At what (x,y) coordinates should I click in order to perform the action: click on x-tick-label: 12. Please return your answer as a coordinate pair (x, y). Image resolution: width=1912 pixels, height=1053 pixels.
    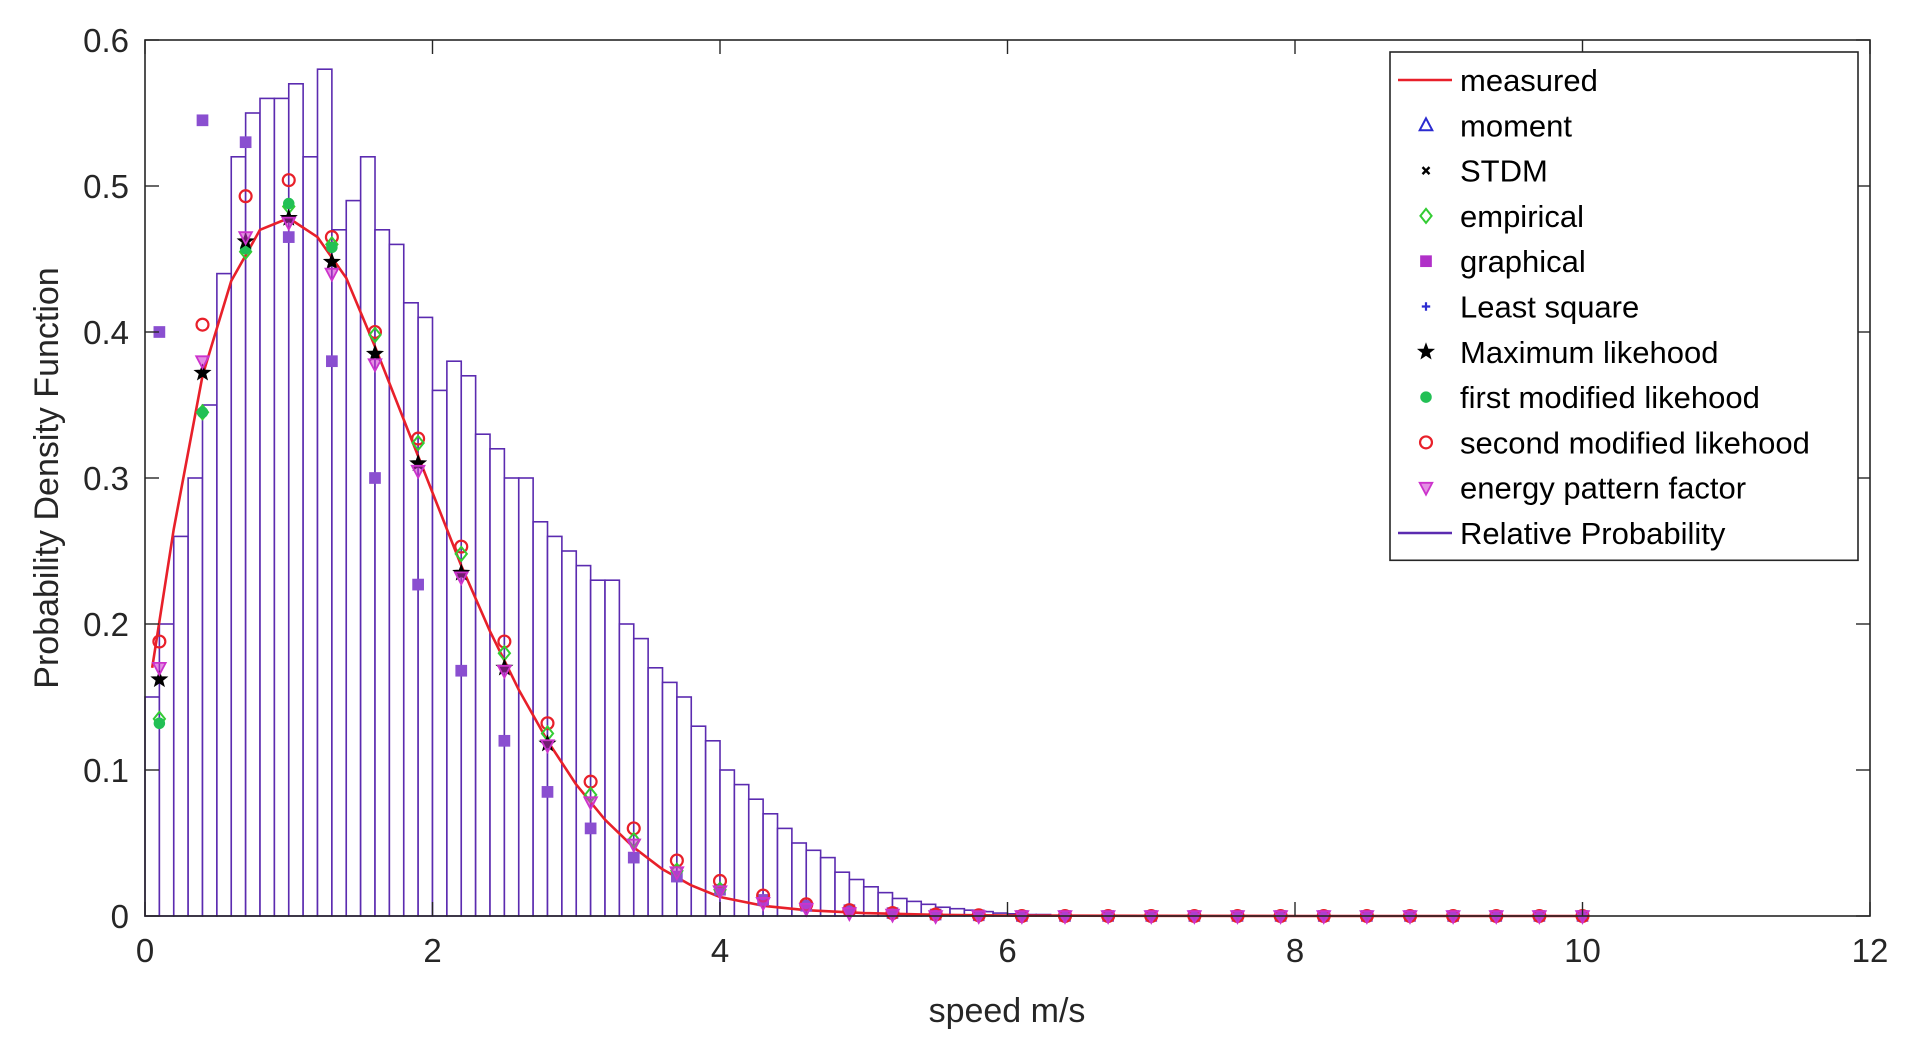
    Looking at the image, I should click on (1870, 950).